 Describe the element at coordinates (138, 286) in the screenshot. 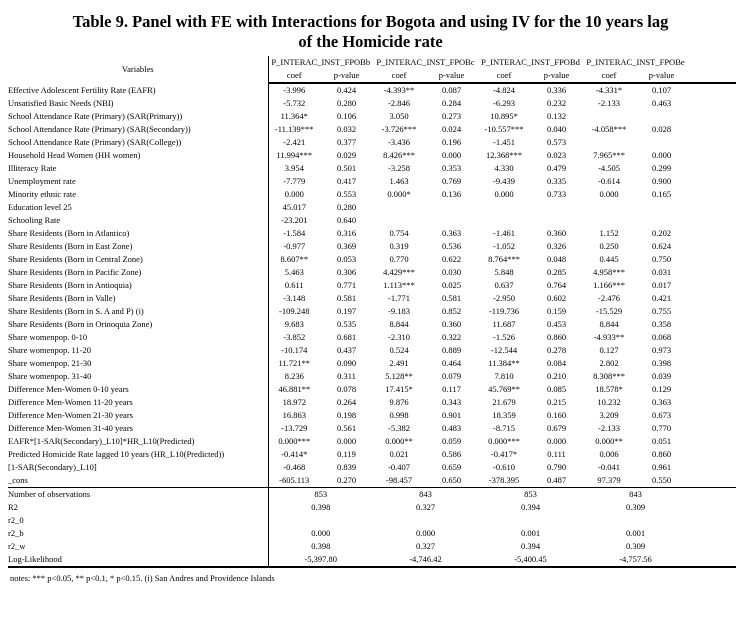

I see `row-label: Share Residents (Born in Antioquia)` at that location.